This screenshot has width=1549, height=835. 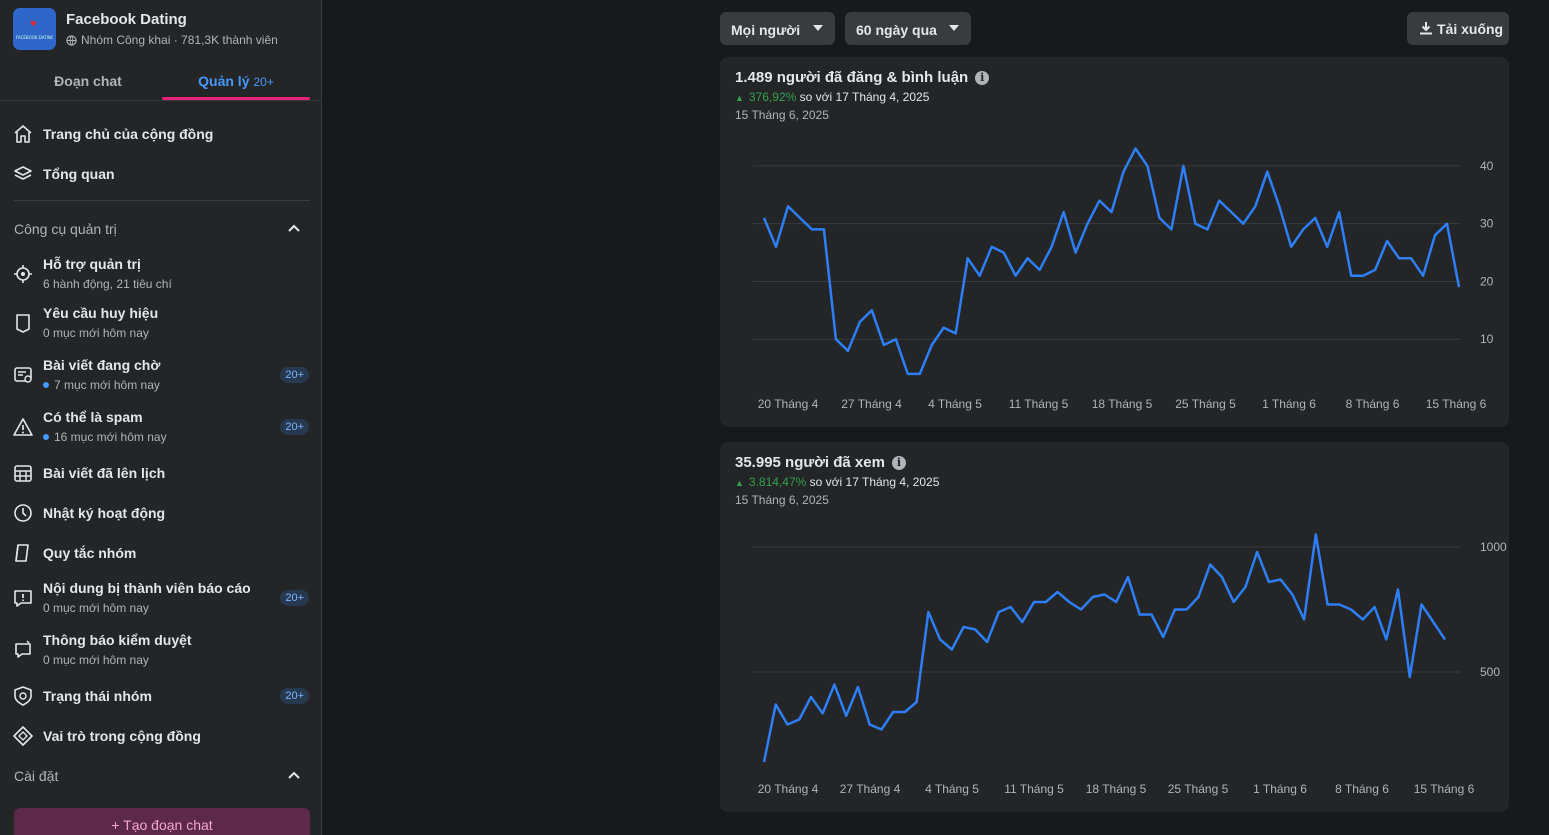 What do you see at coordinates (772, 97) in the screenshot?
I see `delta-percent: 376,92%` at bounding box center [772, 97].